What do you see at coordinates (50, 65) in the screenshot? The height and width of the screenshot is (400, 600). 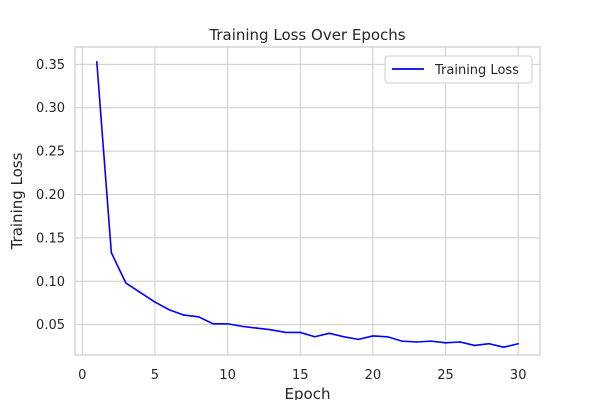 I see `y-tick-label: 0.35` at bounding box center [50, 65].